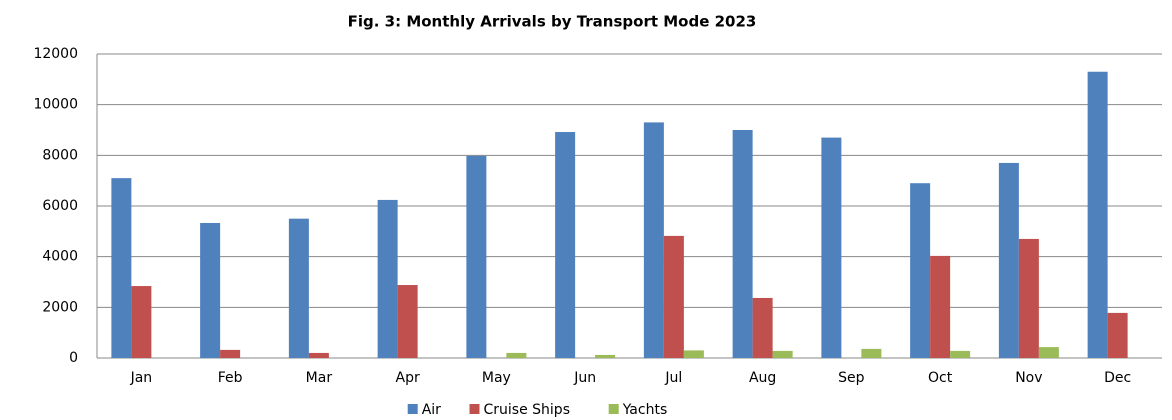 The height and width of the screenshot is (420, 1172). Describe the element at coordinates (673, 378) in the screenshot. I see `x-tick-label: Jul` at that location.